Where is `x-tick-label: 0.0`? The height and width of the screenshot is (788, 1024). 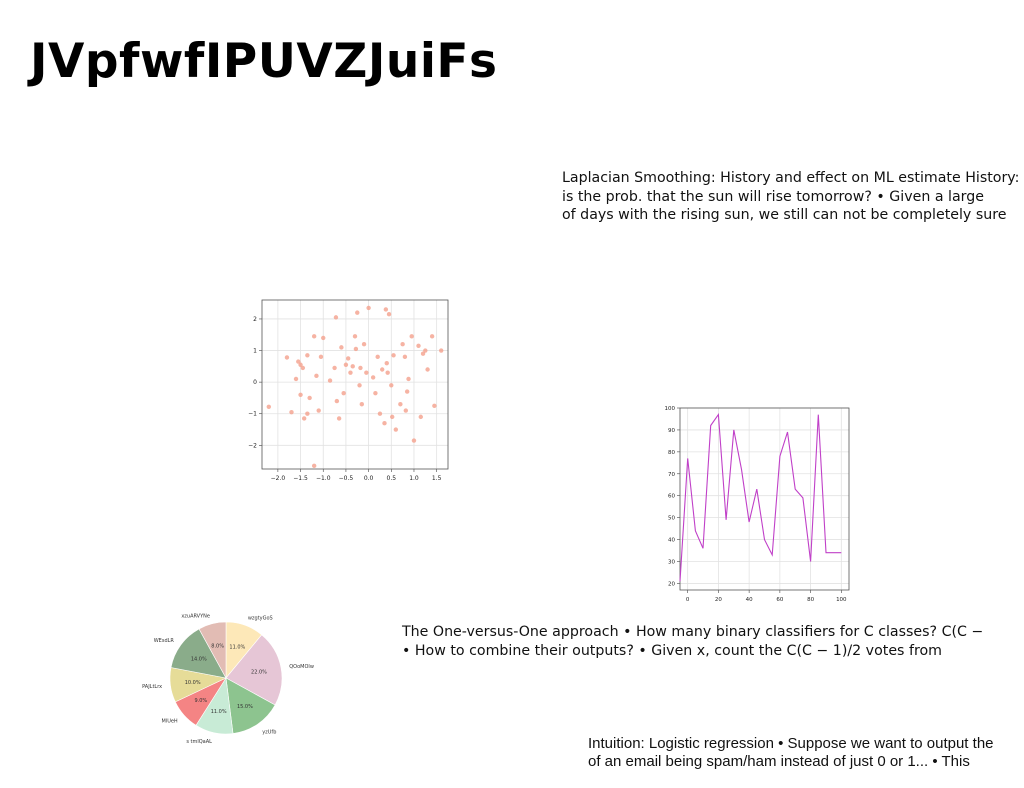 x-tick-label: 0.0 is located at coordinates (369, 478).